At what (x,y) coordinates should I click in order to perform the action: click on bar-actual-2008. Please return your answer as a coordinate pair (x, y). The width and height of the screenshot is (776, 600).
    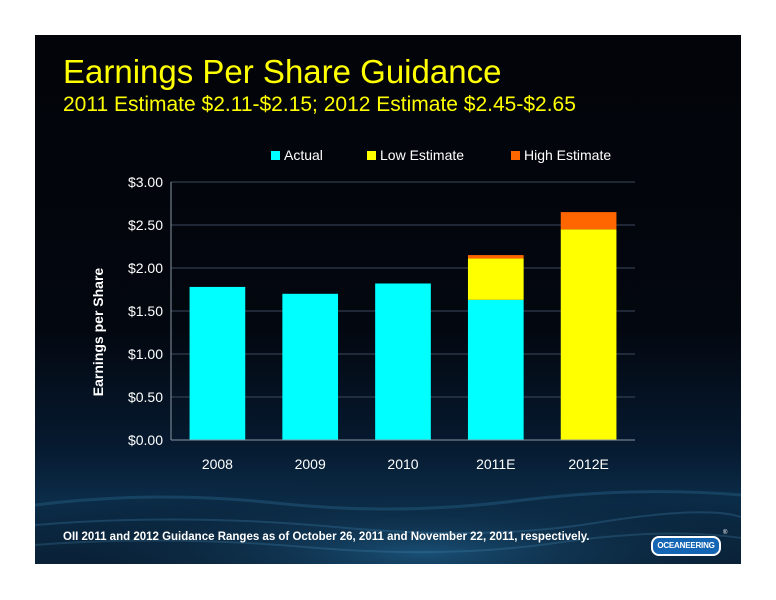
    Looking at the image, I should click on (217, 363).